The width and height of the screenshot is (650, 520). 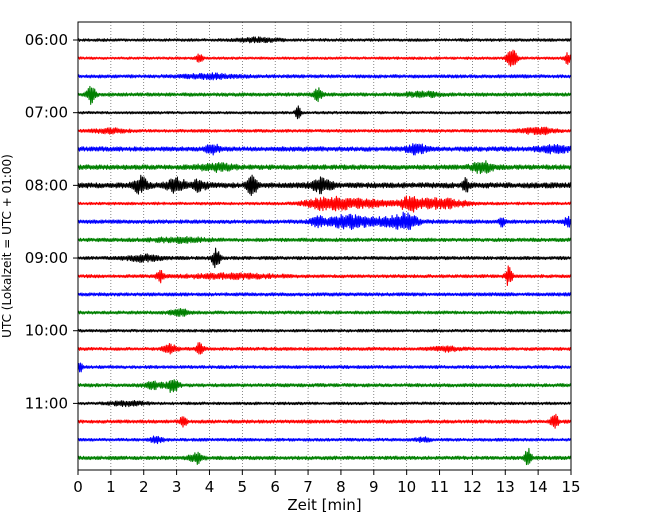 What do you see at coordinates (46, 40) in the screenshot?
I see `y-tick-label: 06:00` at bounding box center [46, 40].